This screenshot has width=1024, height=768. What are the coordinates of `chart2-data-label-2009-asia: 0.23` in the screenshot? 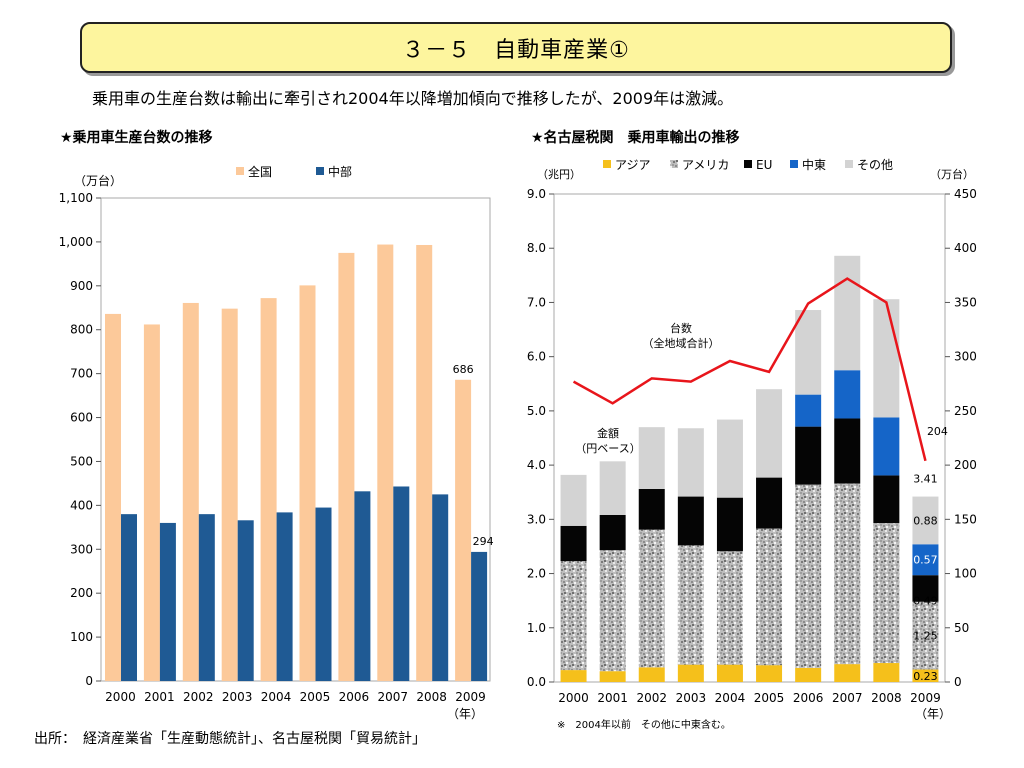 It's located at (925, 676).